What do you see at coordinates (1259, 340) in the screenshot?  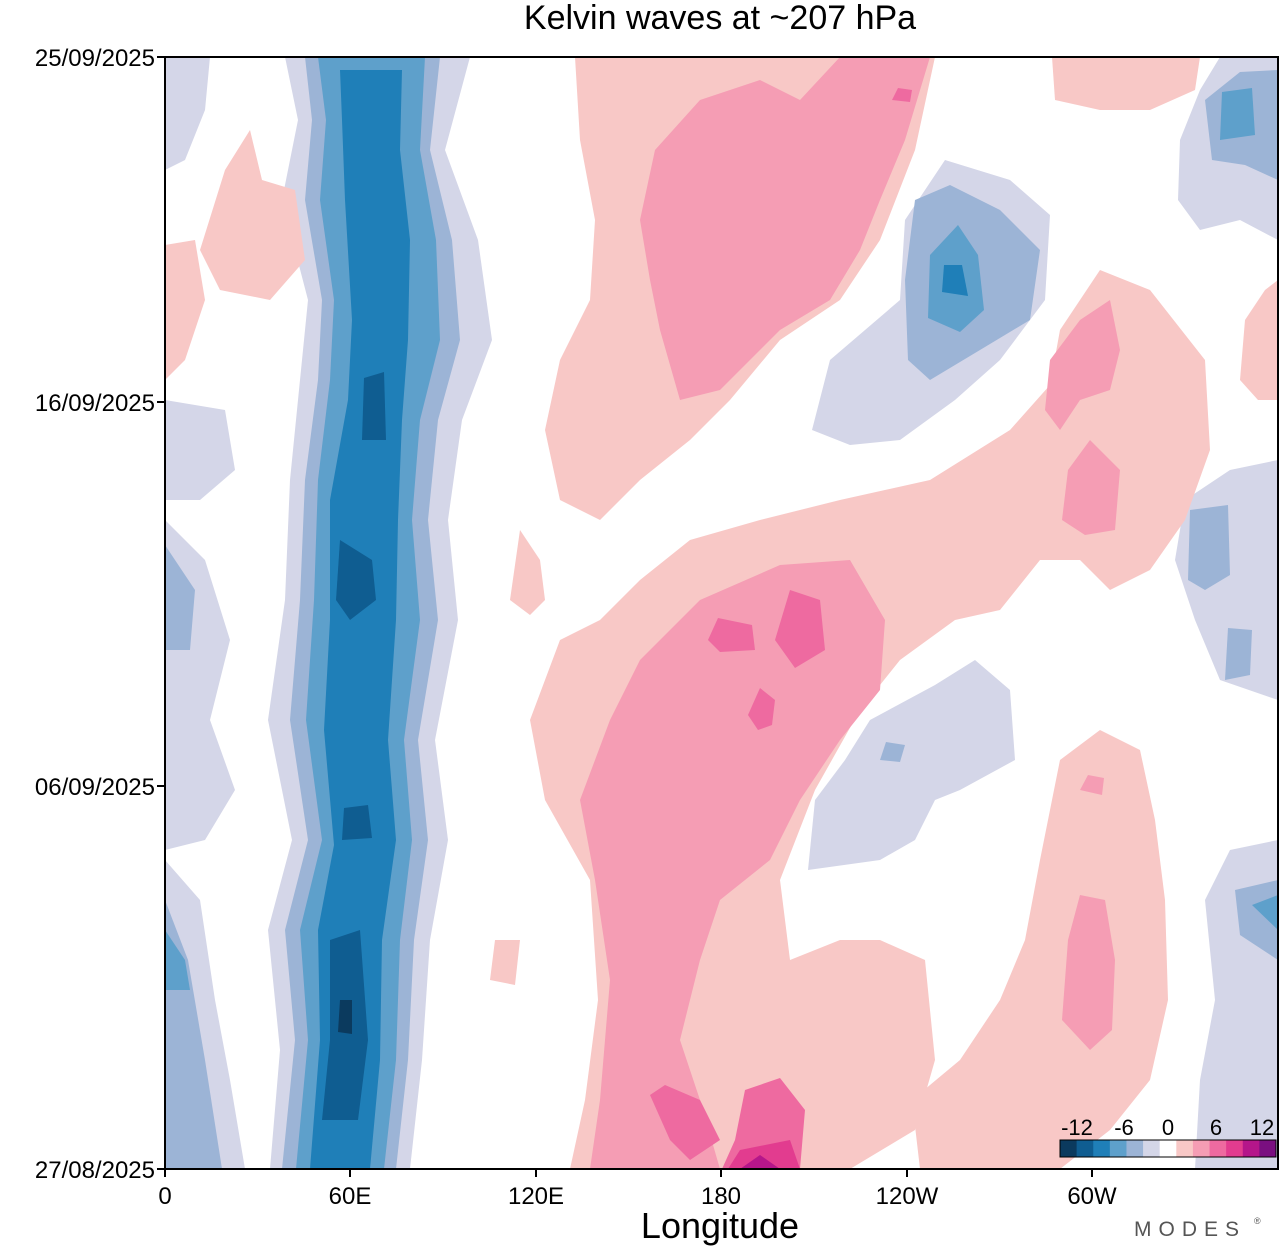 I see `pos-right-mid` at bounding box center [1259, 340].